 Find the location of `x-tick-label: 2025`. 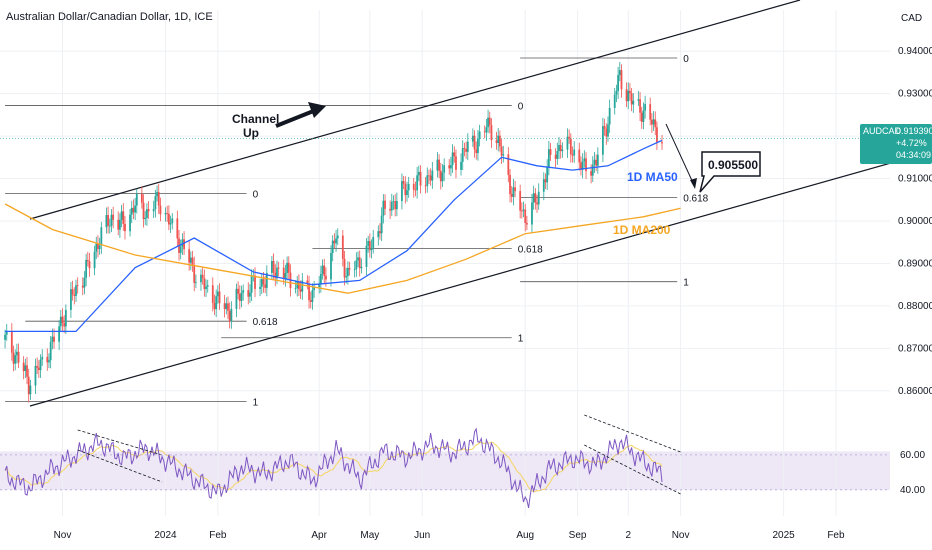

x-tick-label: 2025 is located at coordinates (783, 535).